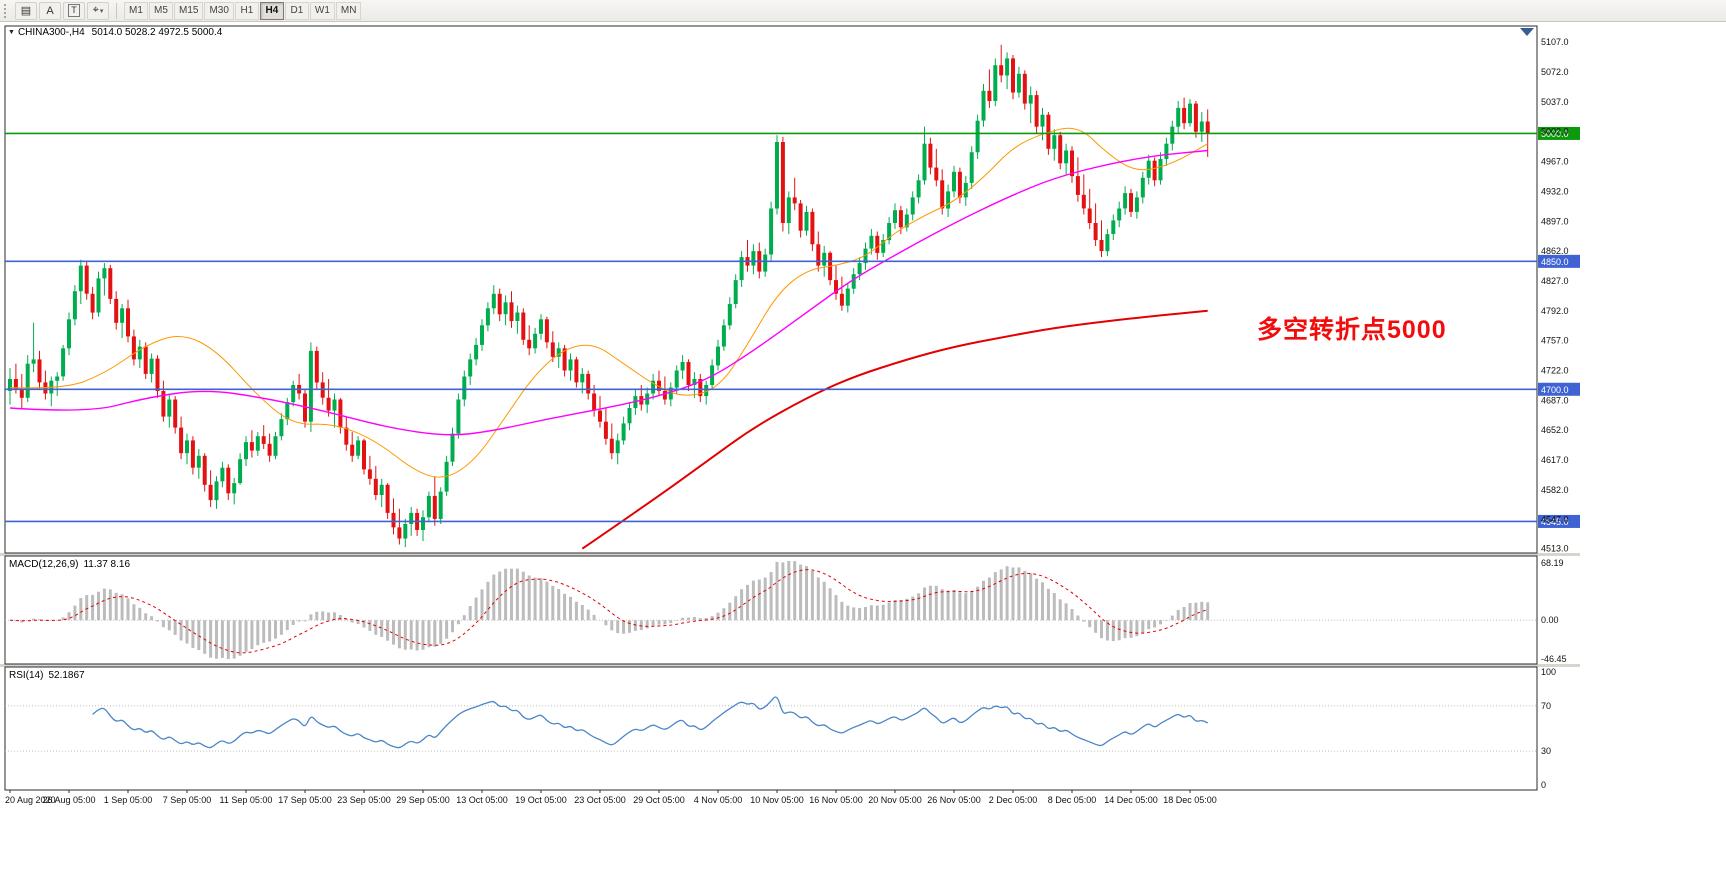 The image size is (1726, 894). I want to click on text-tool-button: T, so click(74, 10).